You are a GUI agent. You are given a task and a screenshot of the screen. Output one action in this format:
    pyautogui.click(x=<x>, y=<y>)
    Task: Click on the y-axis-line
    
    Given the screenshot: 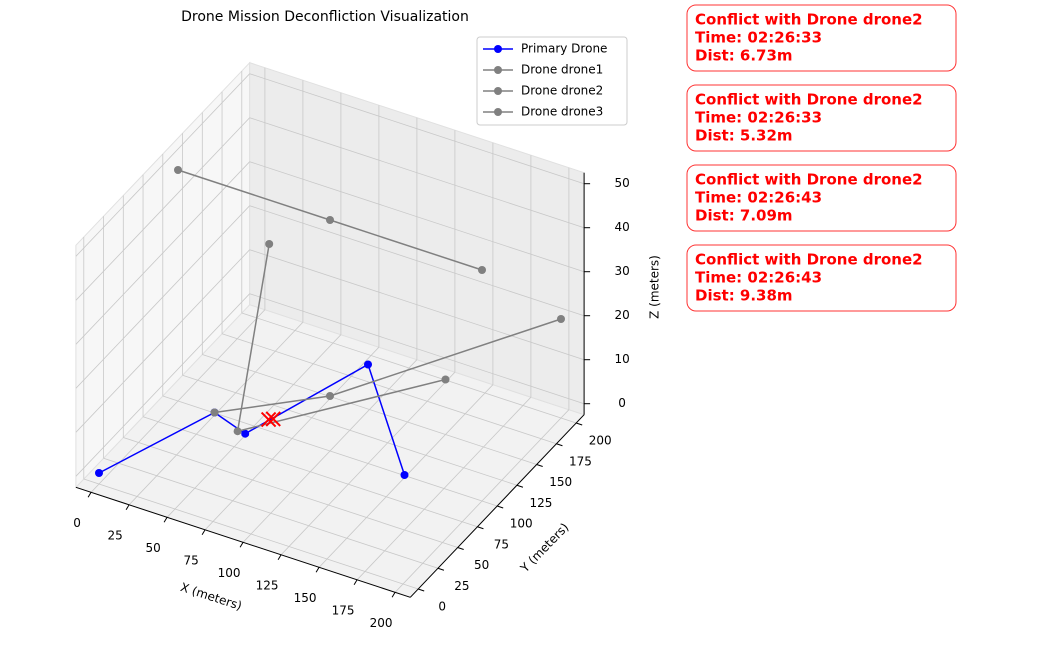 What is the action you would take?
    pyautogui.click(x=497, y=506)
    